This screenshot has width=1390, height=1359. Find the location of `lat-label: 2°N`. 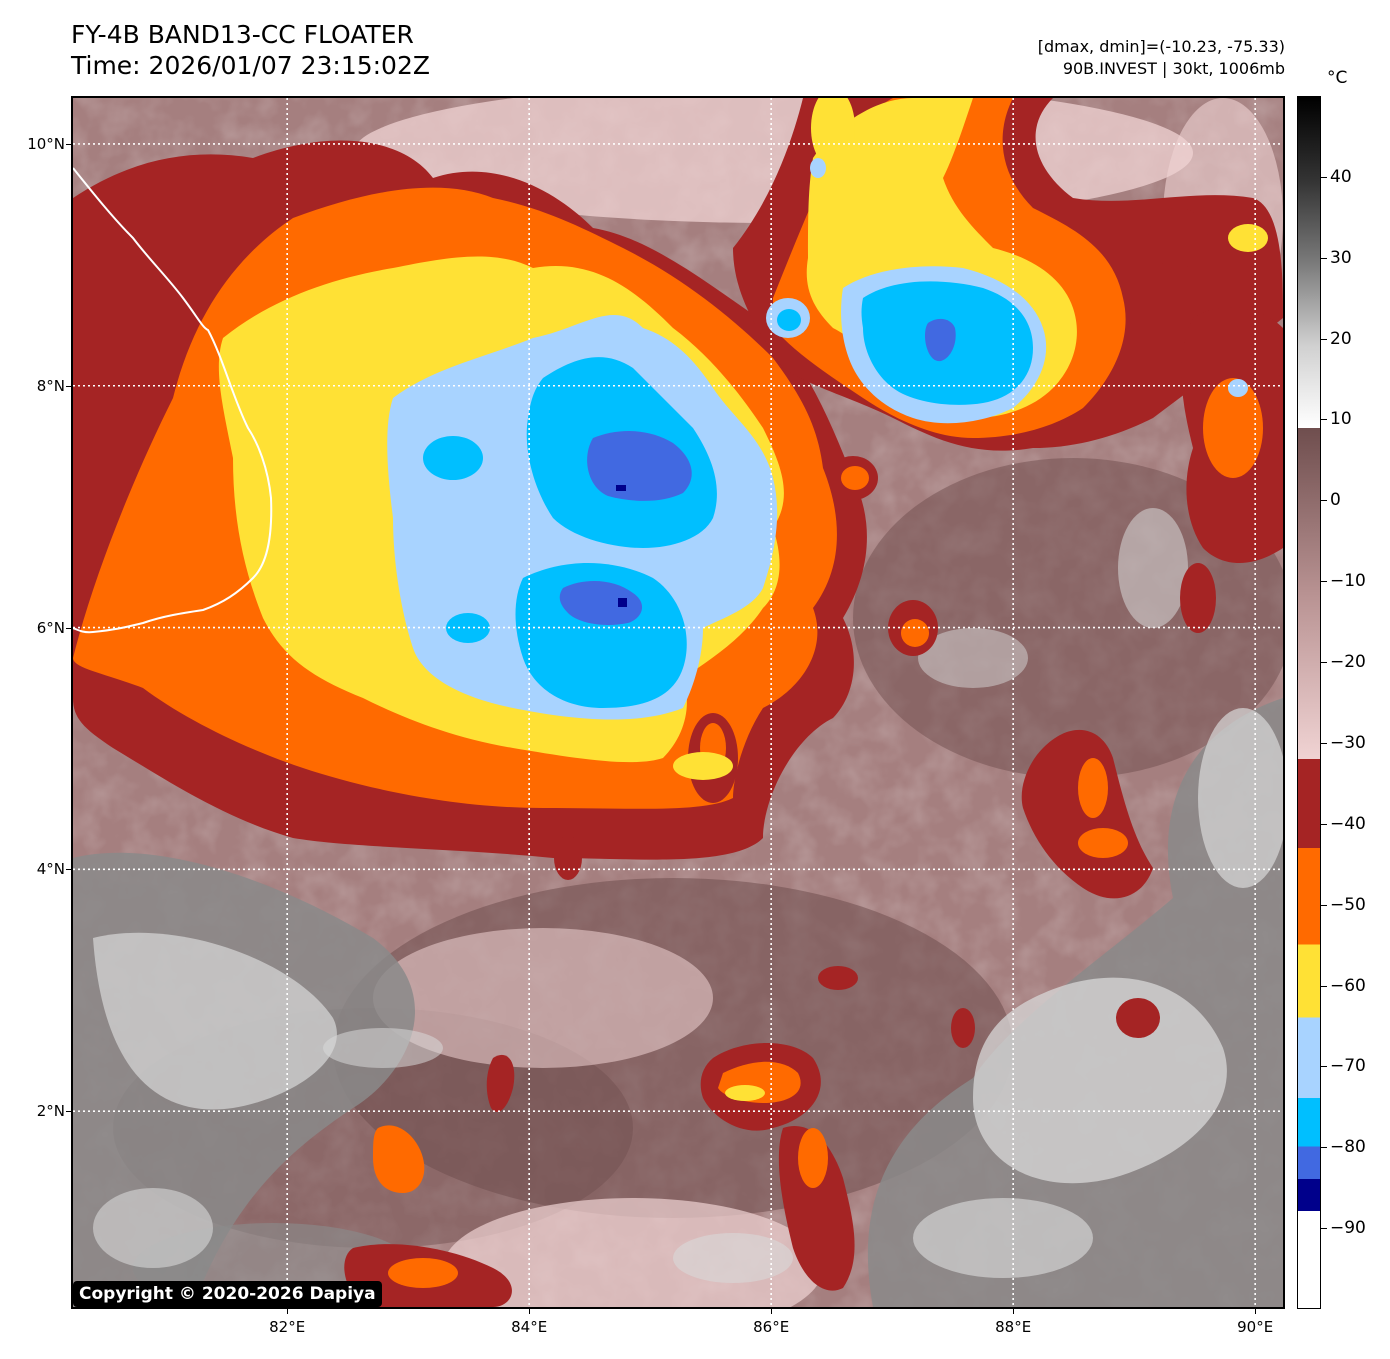

lat-label: 2°N is located at coordinates (50, 1111).